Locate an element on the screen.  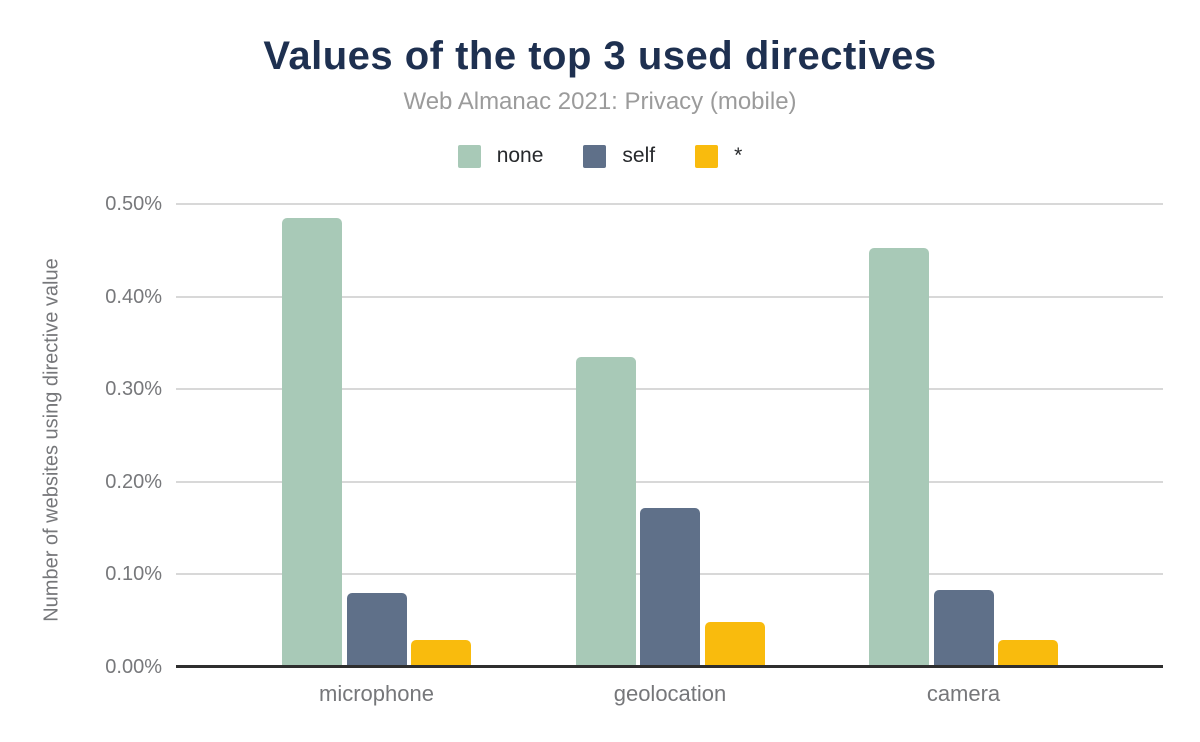
y-tick-label: 0.30% is located at coordinates (133, 389).